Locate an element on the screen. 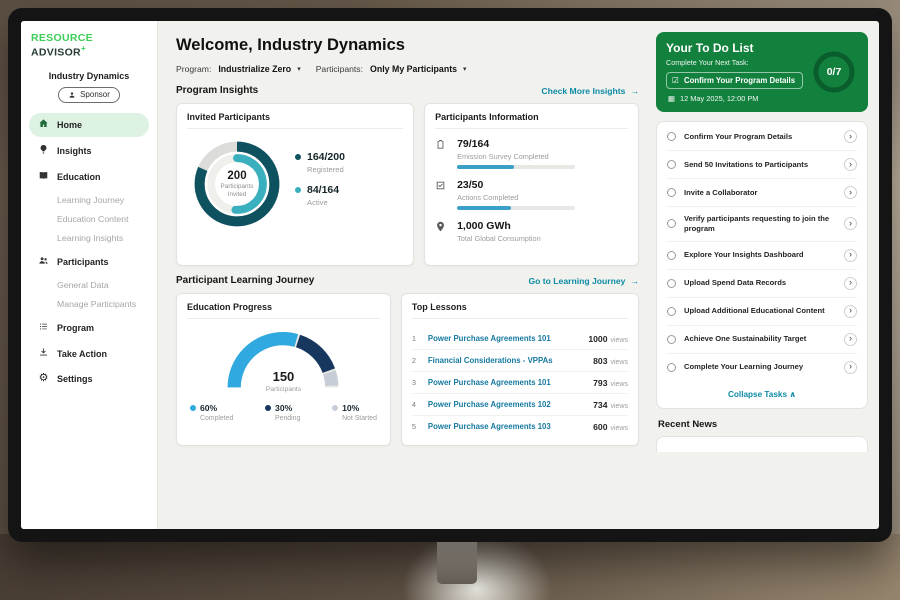 This screenshot has height=600, width=900. task-item: Upload Spend Data Records › is located at coordinates (762, 284).